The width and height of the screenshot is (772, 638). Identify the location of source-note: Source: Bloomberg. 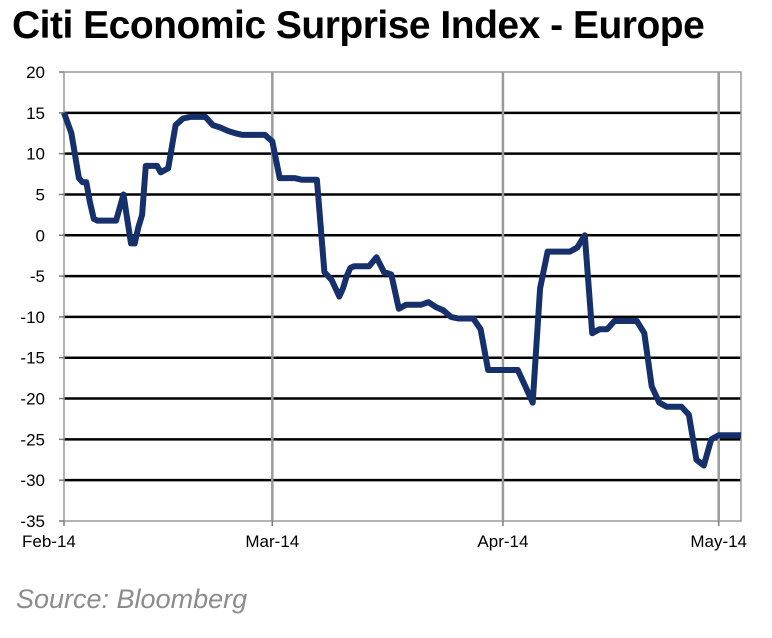
(132, 599).